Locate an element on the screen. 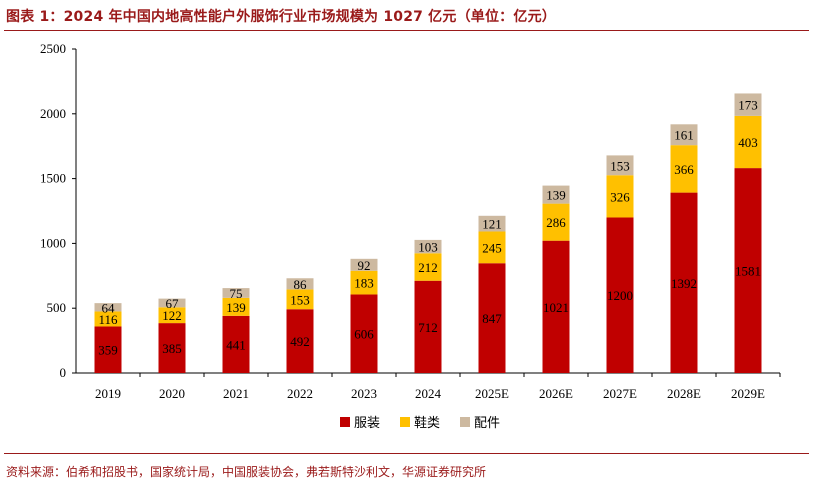  x-tick-label: 2019 is located at coordinates (108, 393).